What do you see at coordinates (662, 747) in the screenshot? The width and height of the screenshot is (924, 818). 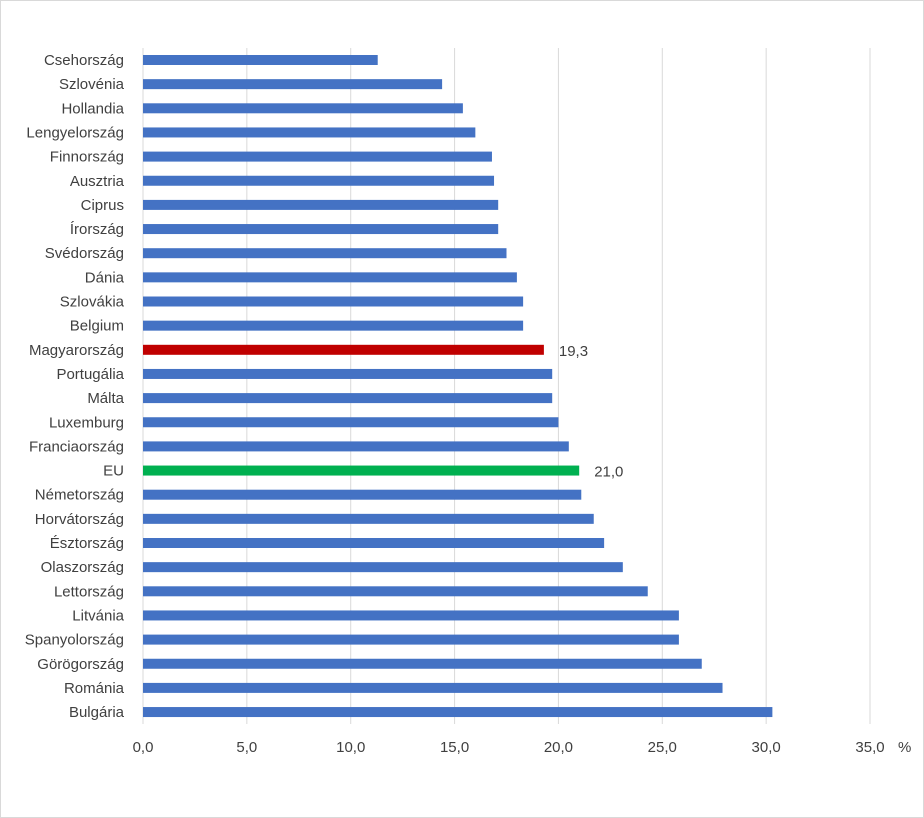 I see `x-tick-label: 25,0` at bounding box center [662, 747].